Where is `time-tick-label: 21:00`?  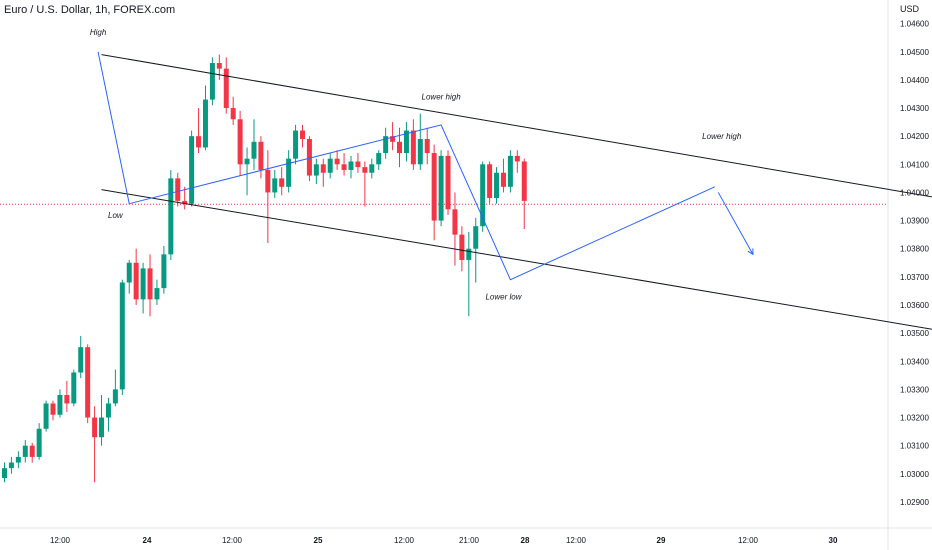 time-tick-label: 21:00 is located at coordinates (469, 540).